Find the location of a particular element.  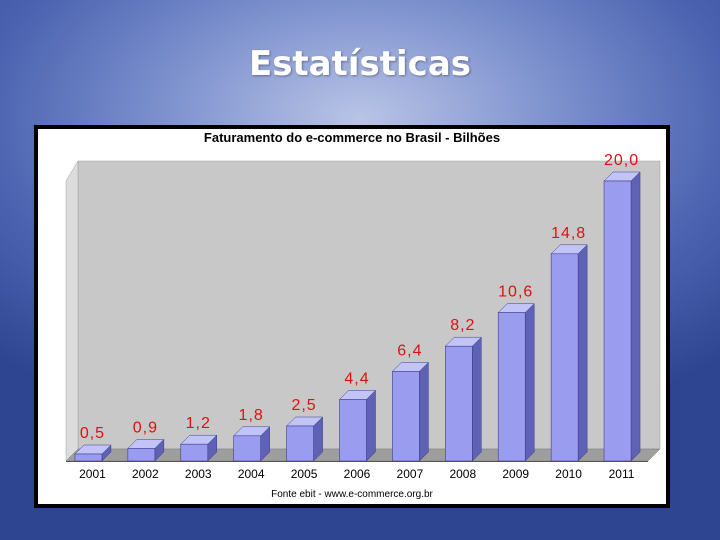

value-label-2004: 1,8 is located at coordinates (251, 415).